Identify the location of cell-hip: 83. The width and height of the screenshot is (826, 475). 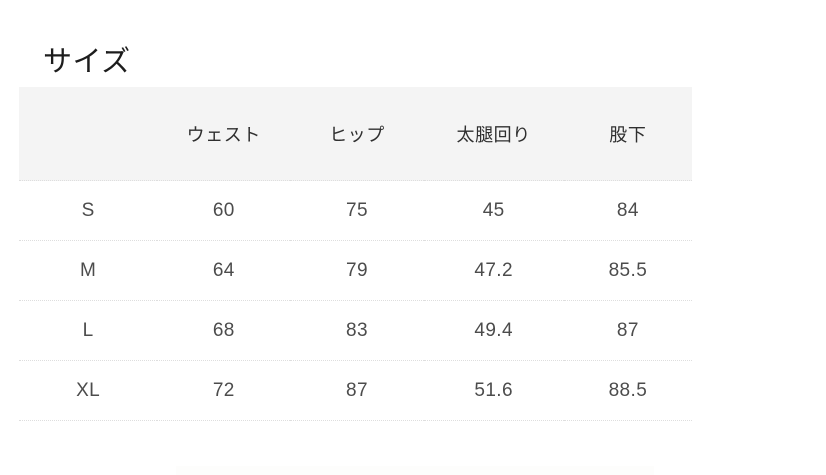
(357, 330).